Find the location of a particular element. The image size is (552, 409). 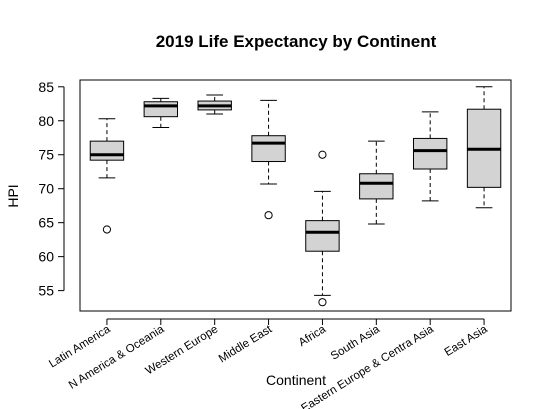

y-axis: 55 60 65 70 75 80 85 is located at coordinates (51, 189).